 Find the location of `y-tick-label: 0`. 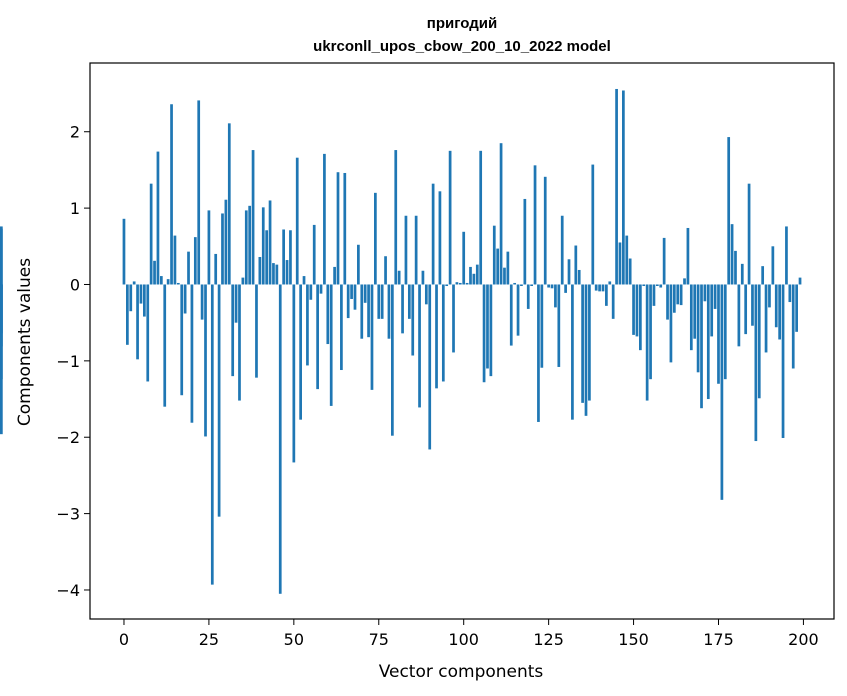

y-tick-label: 0 is located at coordinates (75, 284).